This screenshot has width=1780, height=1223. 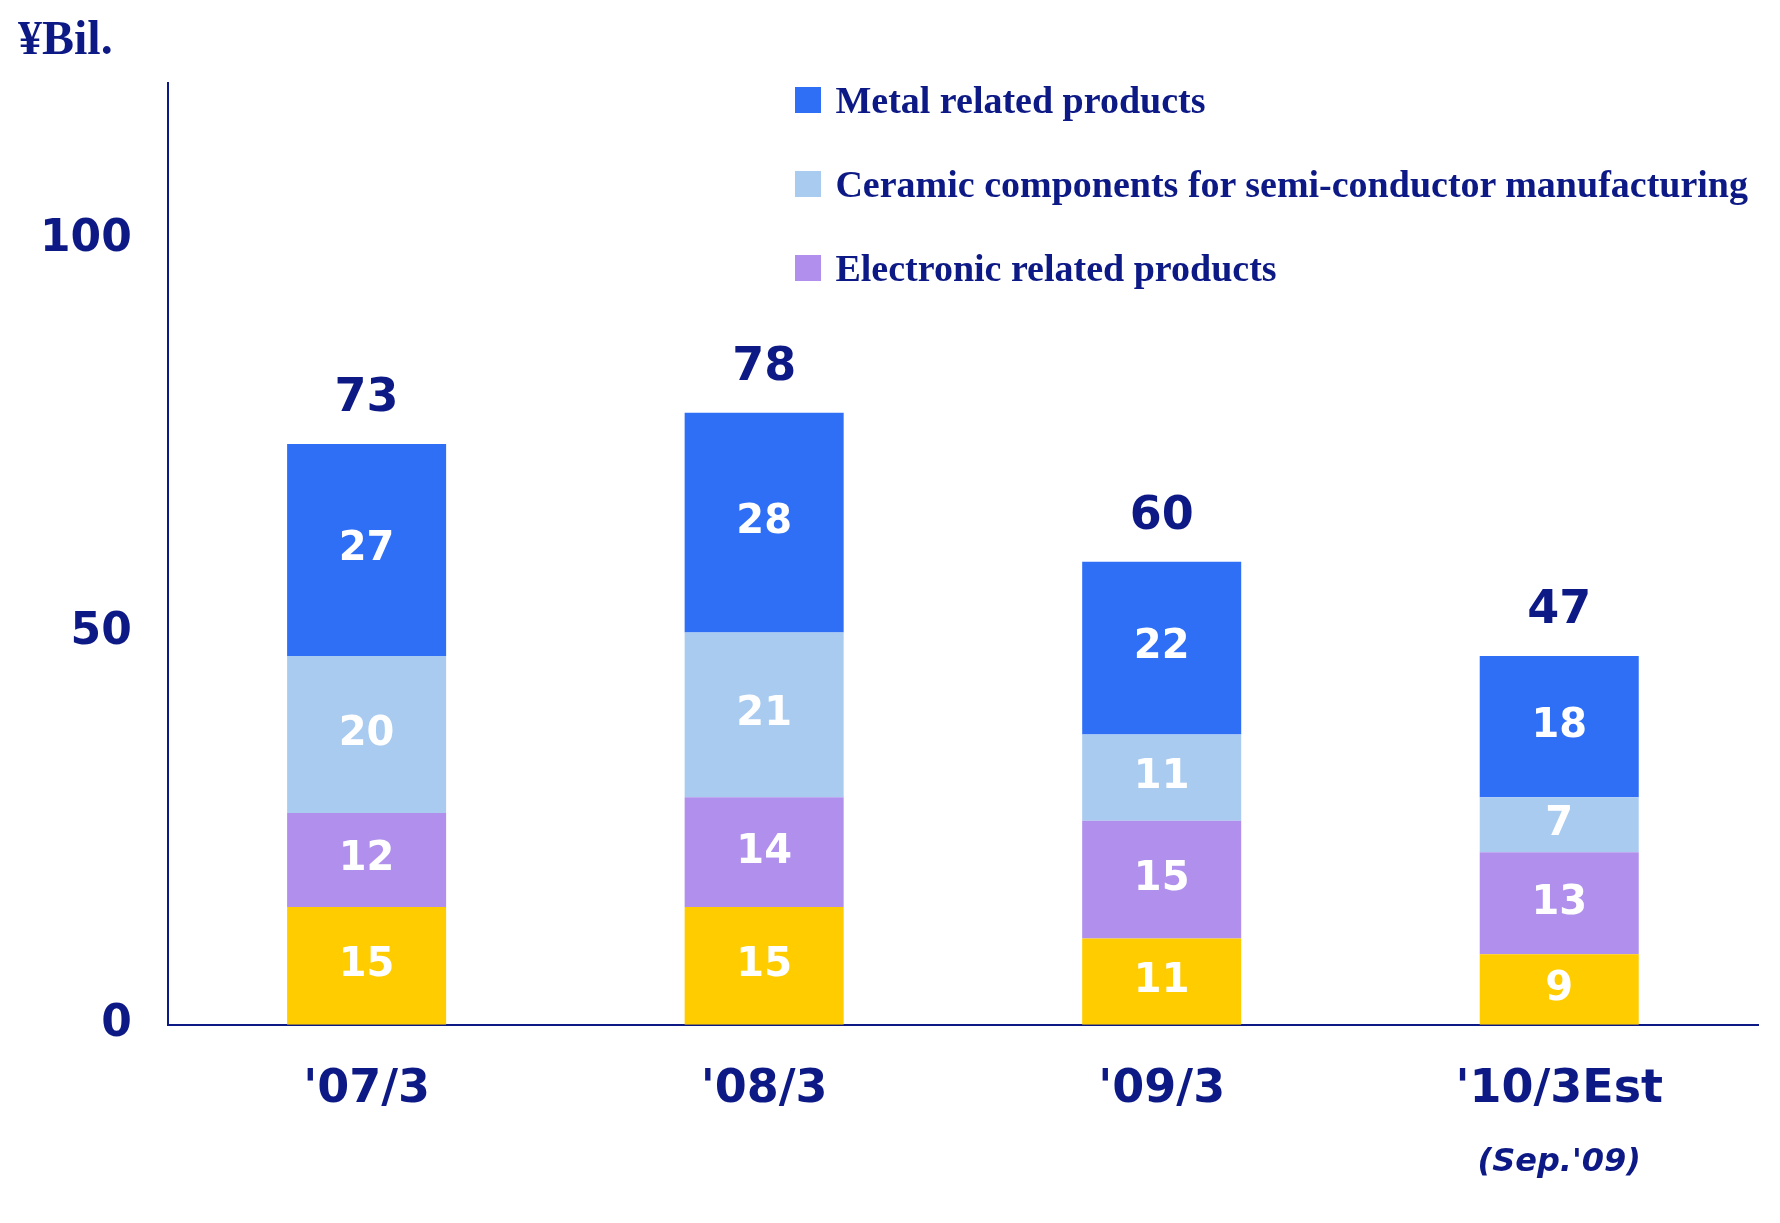 I want to click on y-tick-label: 0, so click(x=116, y=1021).